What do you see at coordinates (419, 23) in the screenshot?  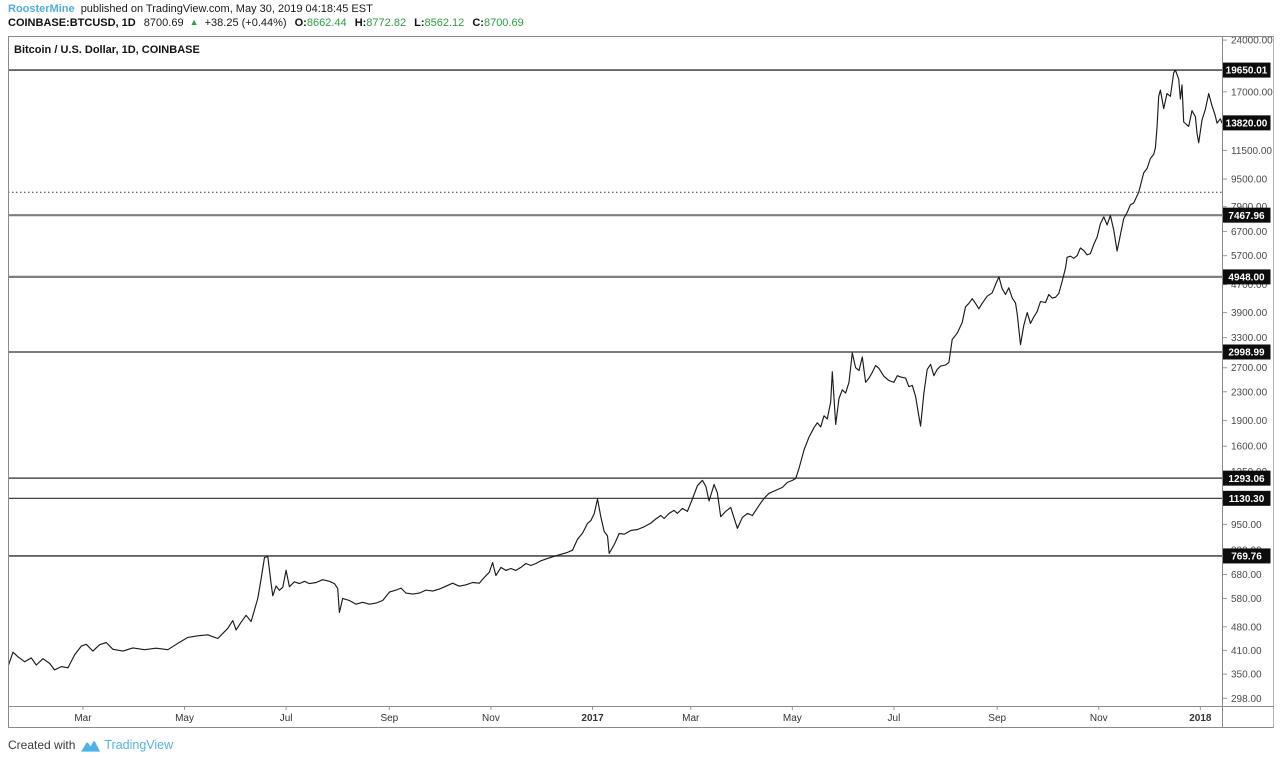 I see `low-label: L:` at bounding box center [419, 23].